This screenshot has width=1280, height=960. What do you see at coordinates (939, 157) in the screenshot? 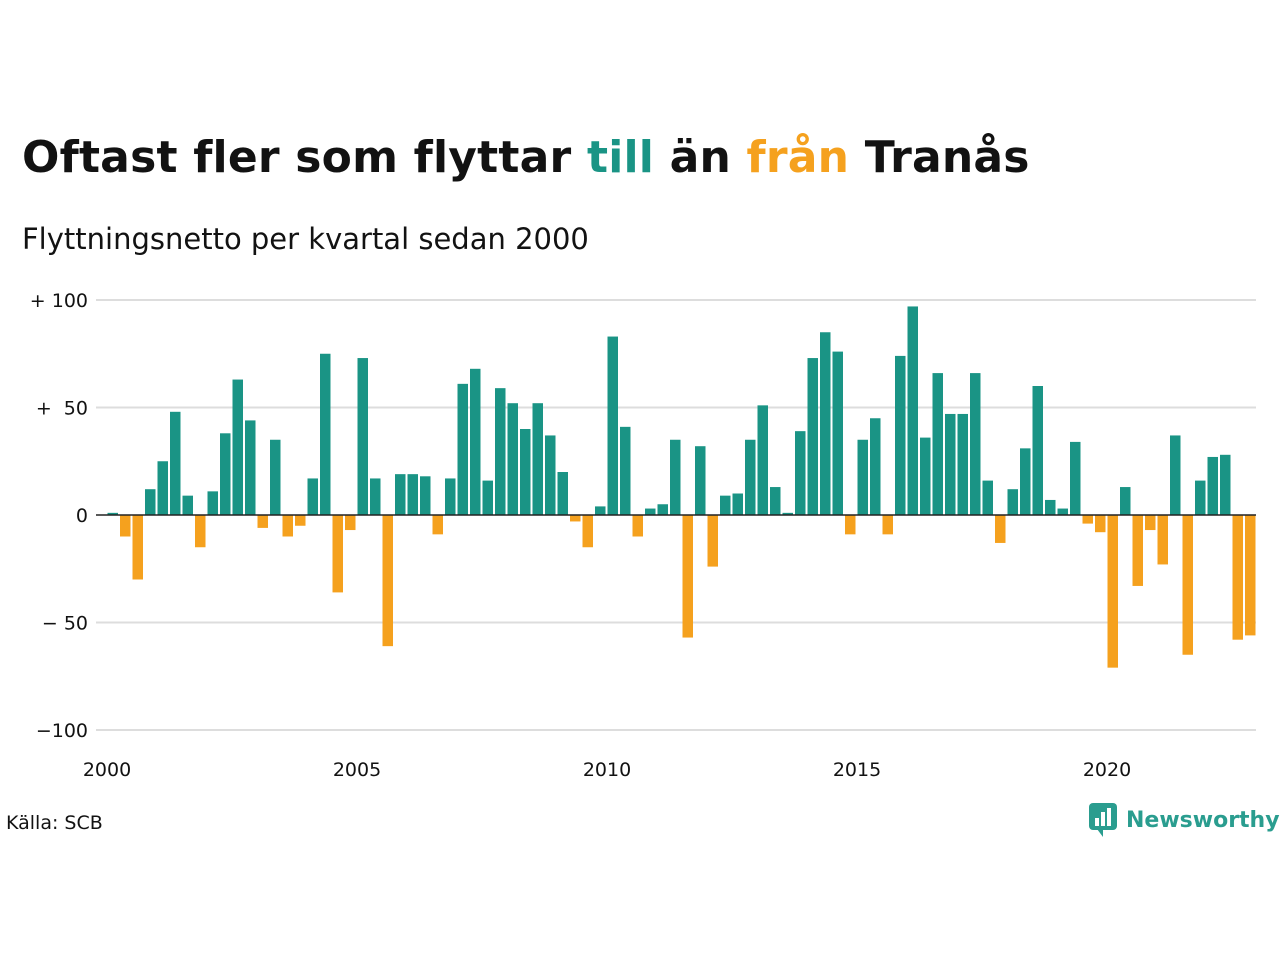
I see `title-part-3: Tranås` at bounding box center [939, 157].